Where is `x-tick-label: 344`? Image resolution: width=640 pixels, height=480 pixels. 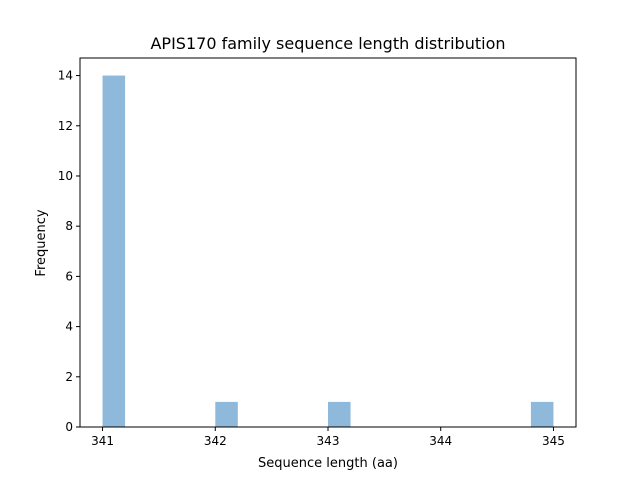
x-tick-label: 344 is located at coordinates (440, 441).